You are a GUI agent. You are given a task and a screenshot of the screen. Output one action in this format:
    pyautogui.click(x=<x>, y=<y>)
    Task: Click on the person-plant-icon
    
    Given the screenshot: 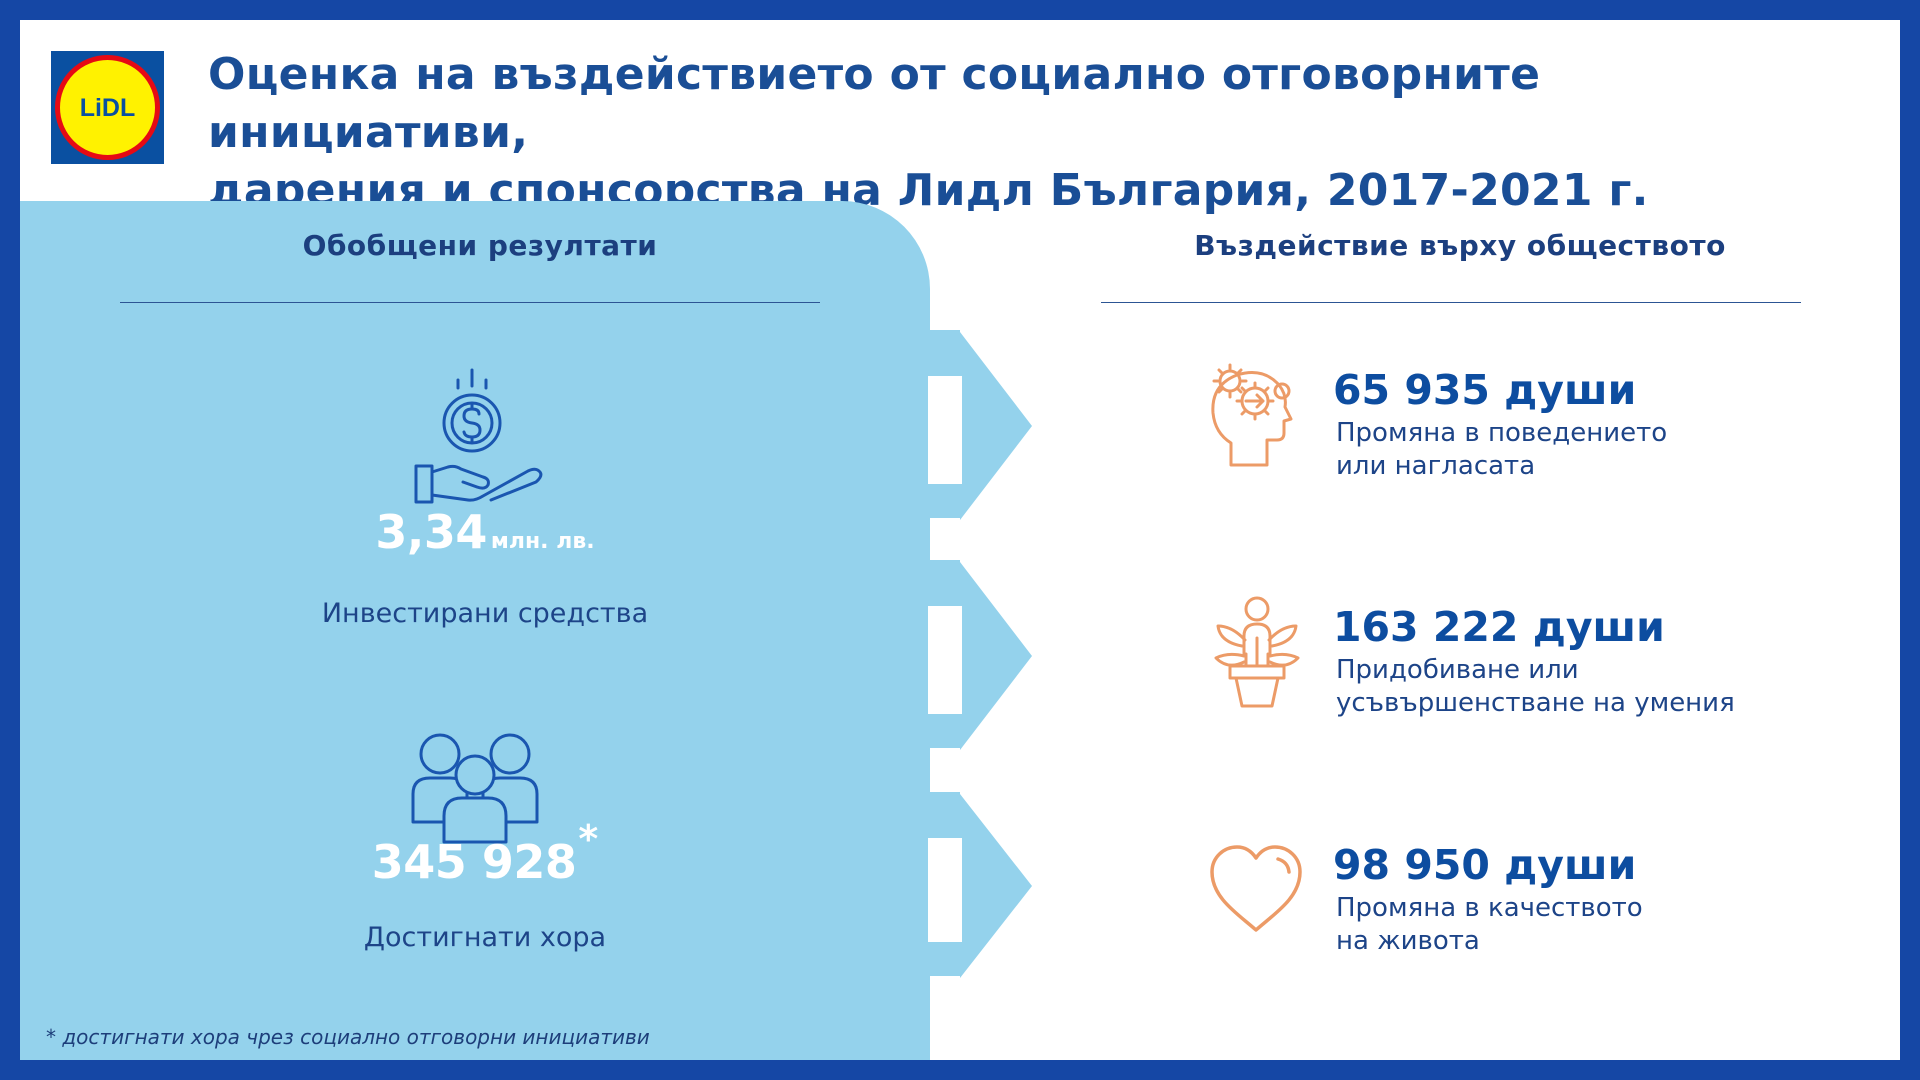 What is the action you would take?
    pyautogui.click(x=1257, y=652)
    